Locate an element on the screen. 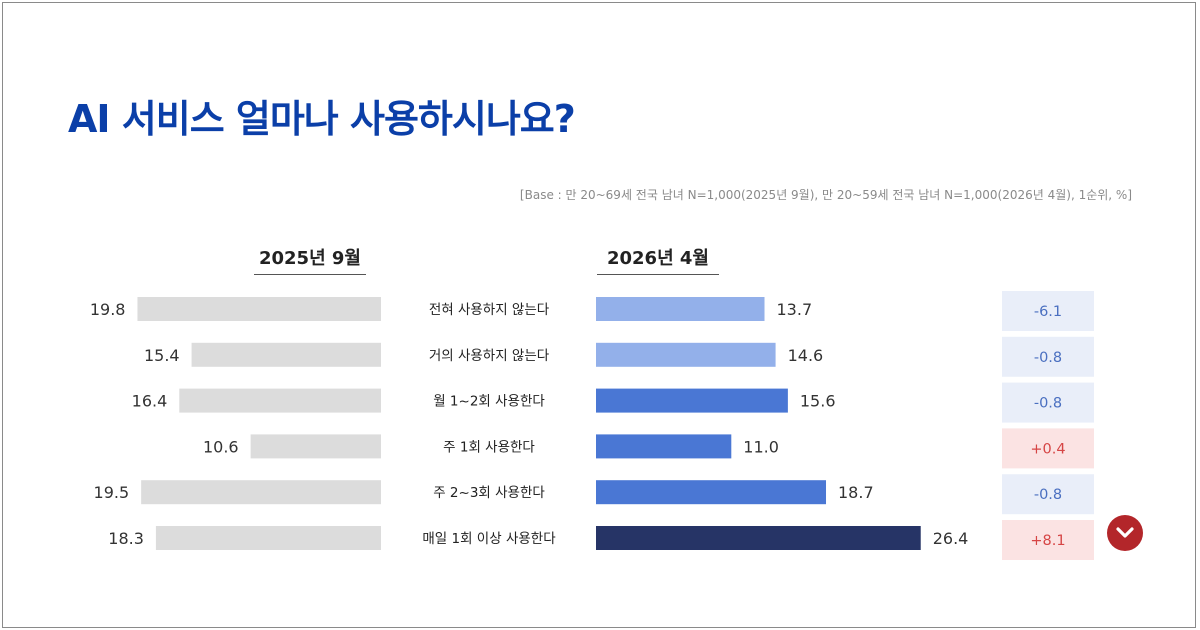 The width and height of the screenshot is (1200, 630). value-label-2026: 11.0 is located at coordinates (761, 446).